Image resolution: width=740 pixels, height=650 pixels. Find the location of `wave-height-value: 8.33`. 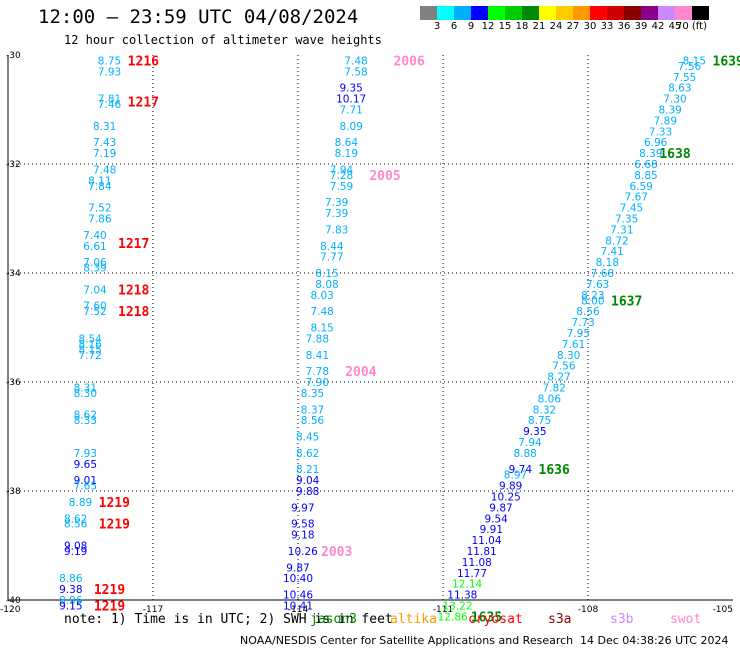

wave-height-value: 8.33 is located at coordinates (85, 421).